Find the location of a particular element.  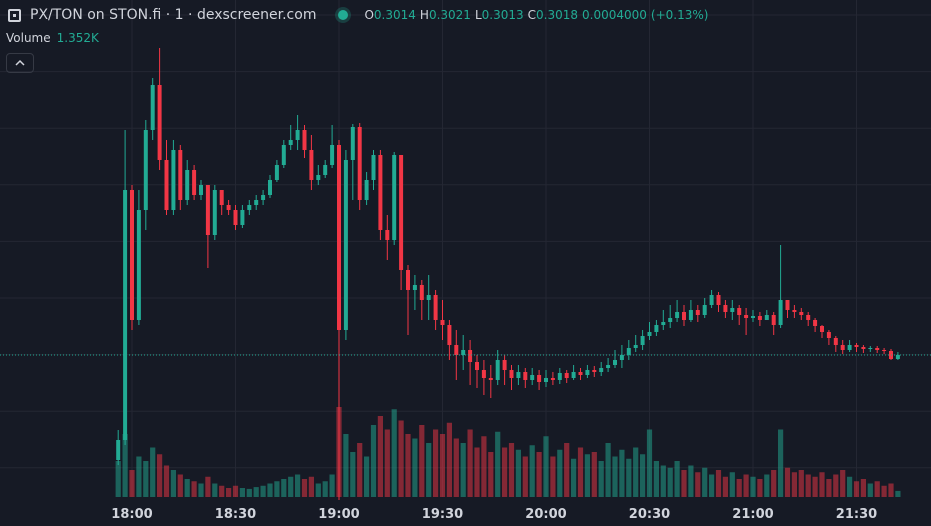

x-tick-label: 21:00 is located at coordinates (752, 514).